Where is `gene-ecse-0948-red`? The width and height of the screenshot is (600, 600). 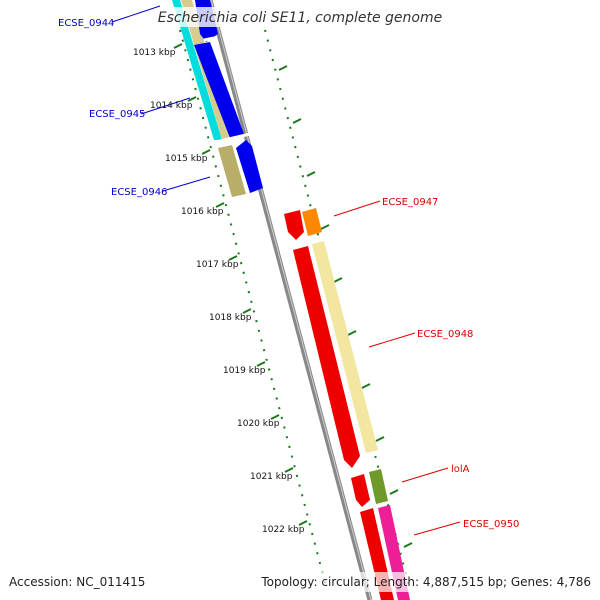 gene-ecse-0948-red is located at coordinates (326, 357).